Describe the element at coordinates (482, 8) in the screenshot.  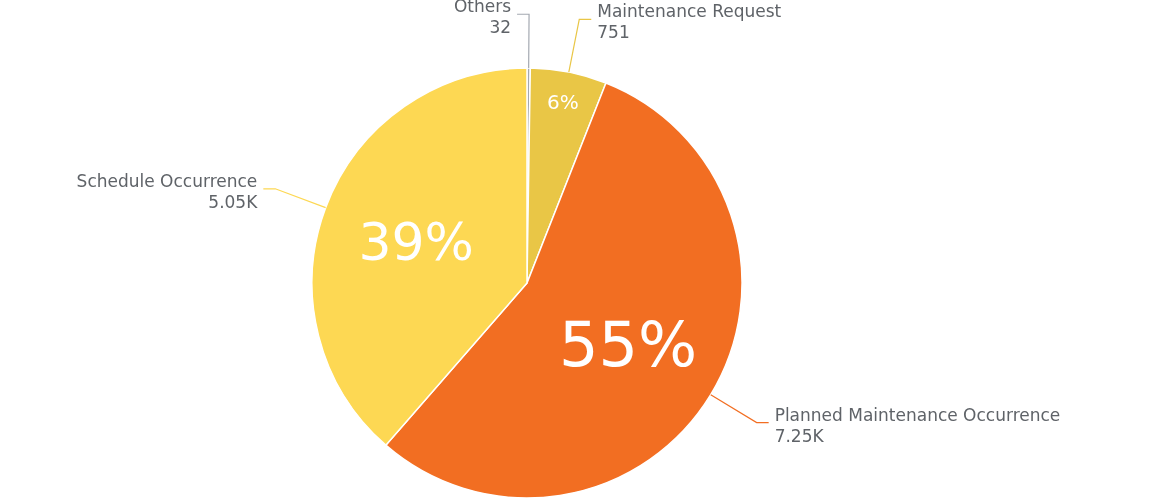
I see `slice-label: Others` at that location.